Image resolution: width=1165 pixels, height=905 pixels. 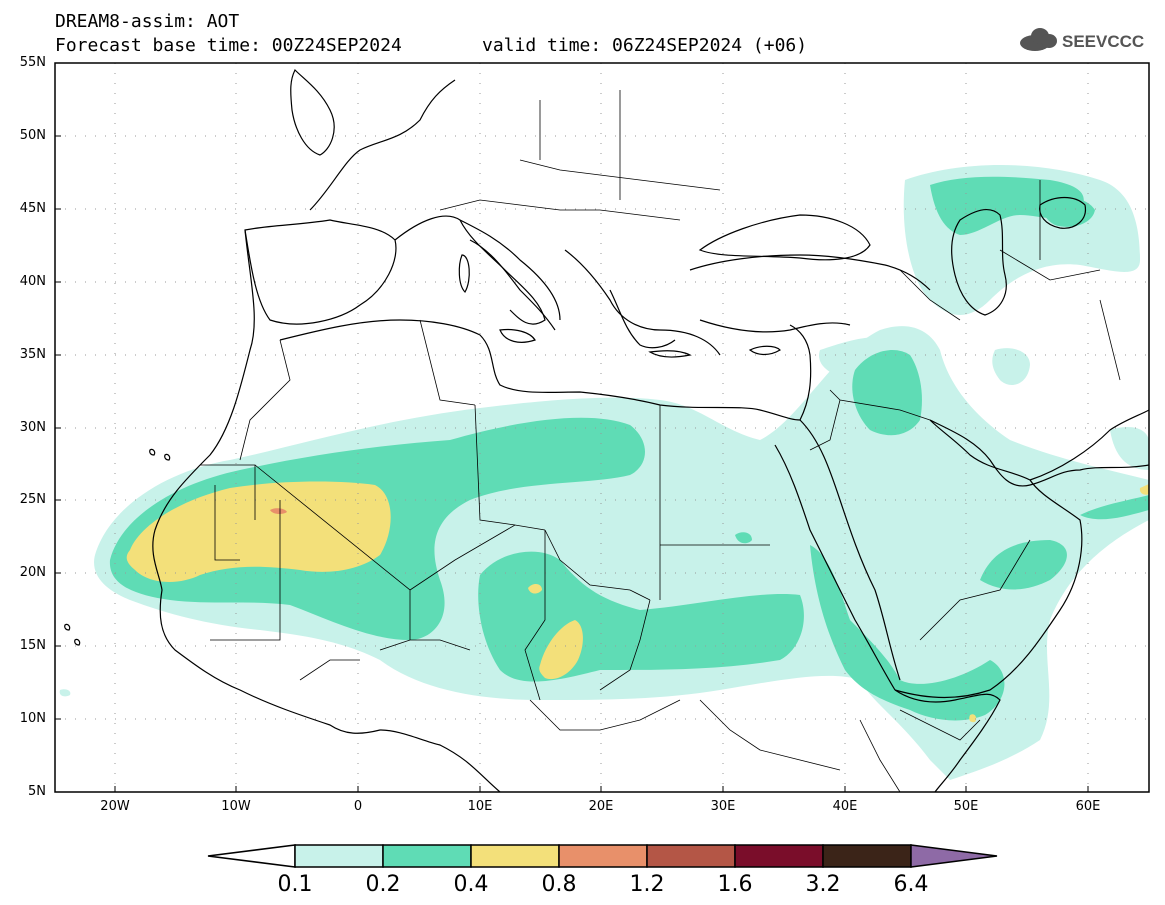 I want to click on colorbar, so click(x=602, y=856).